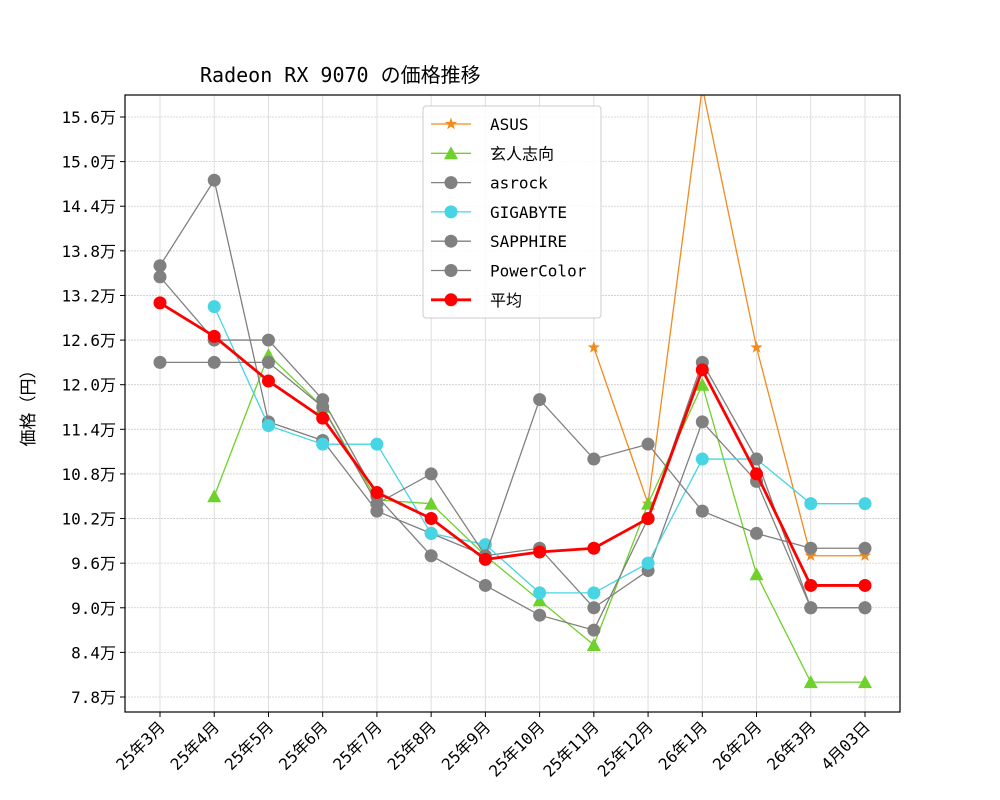 This screenshot has height=800, width=1000. Describe the element at coordinates (683, 745) in the screenshot. I see `x-tick-label: 26年1月` at that location.